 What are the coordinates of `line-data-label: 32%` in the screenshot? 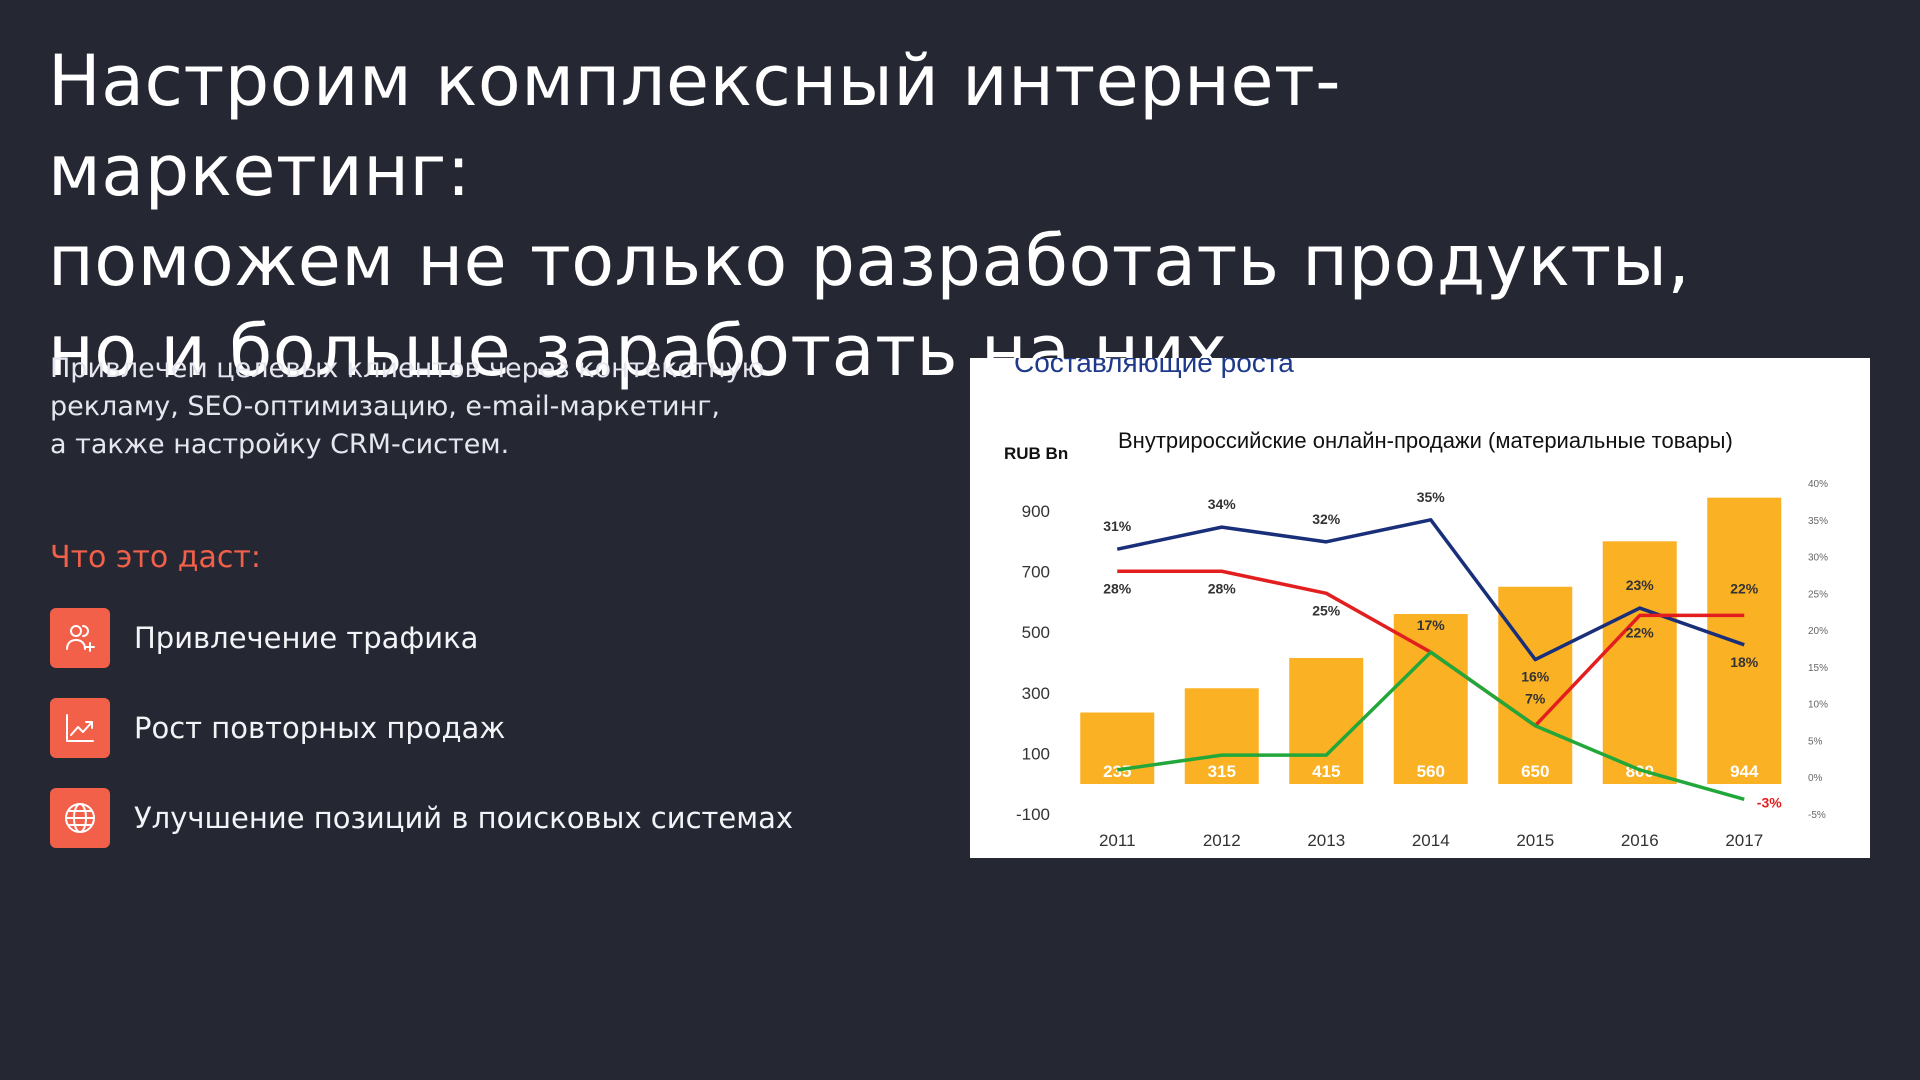 It's located at (1326, 519).